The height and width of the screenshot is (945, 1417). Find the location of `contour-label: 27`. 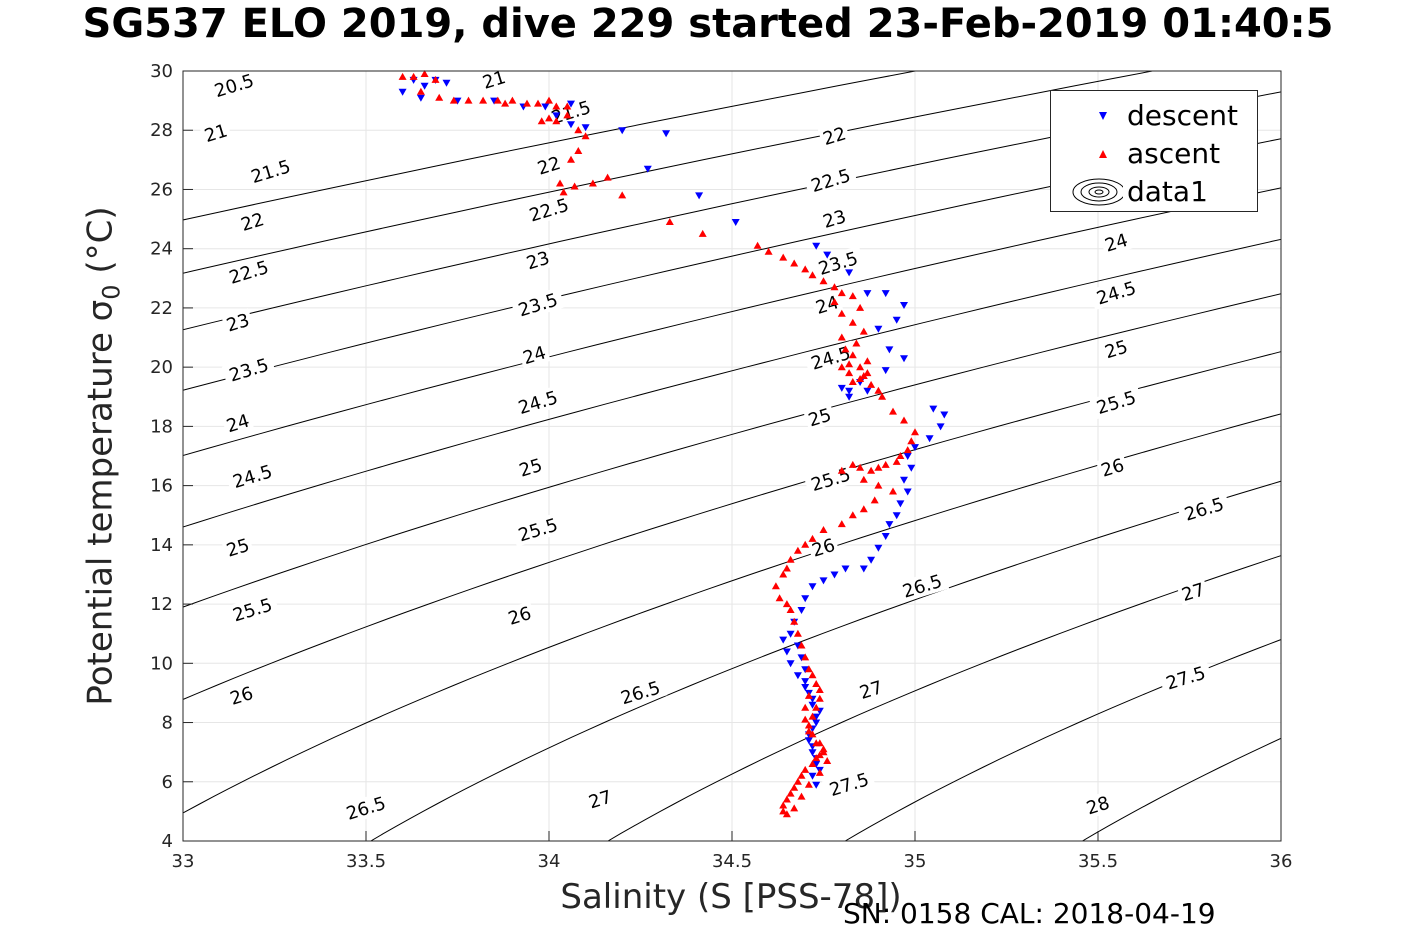

contour-label: 27 is located at coordinates (600, 798).